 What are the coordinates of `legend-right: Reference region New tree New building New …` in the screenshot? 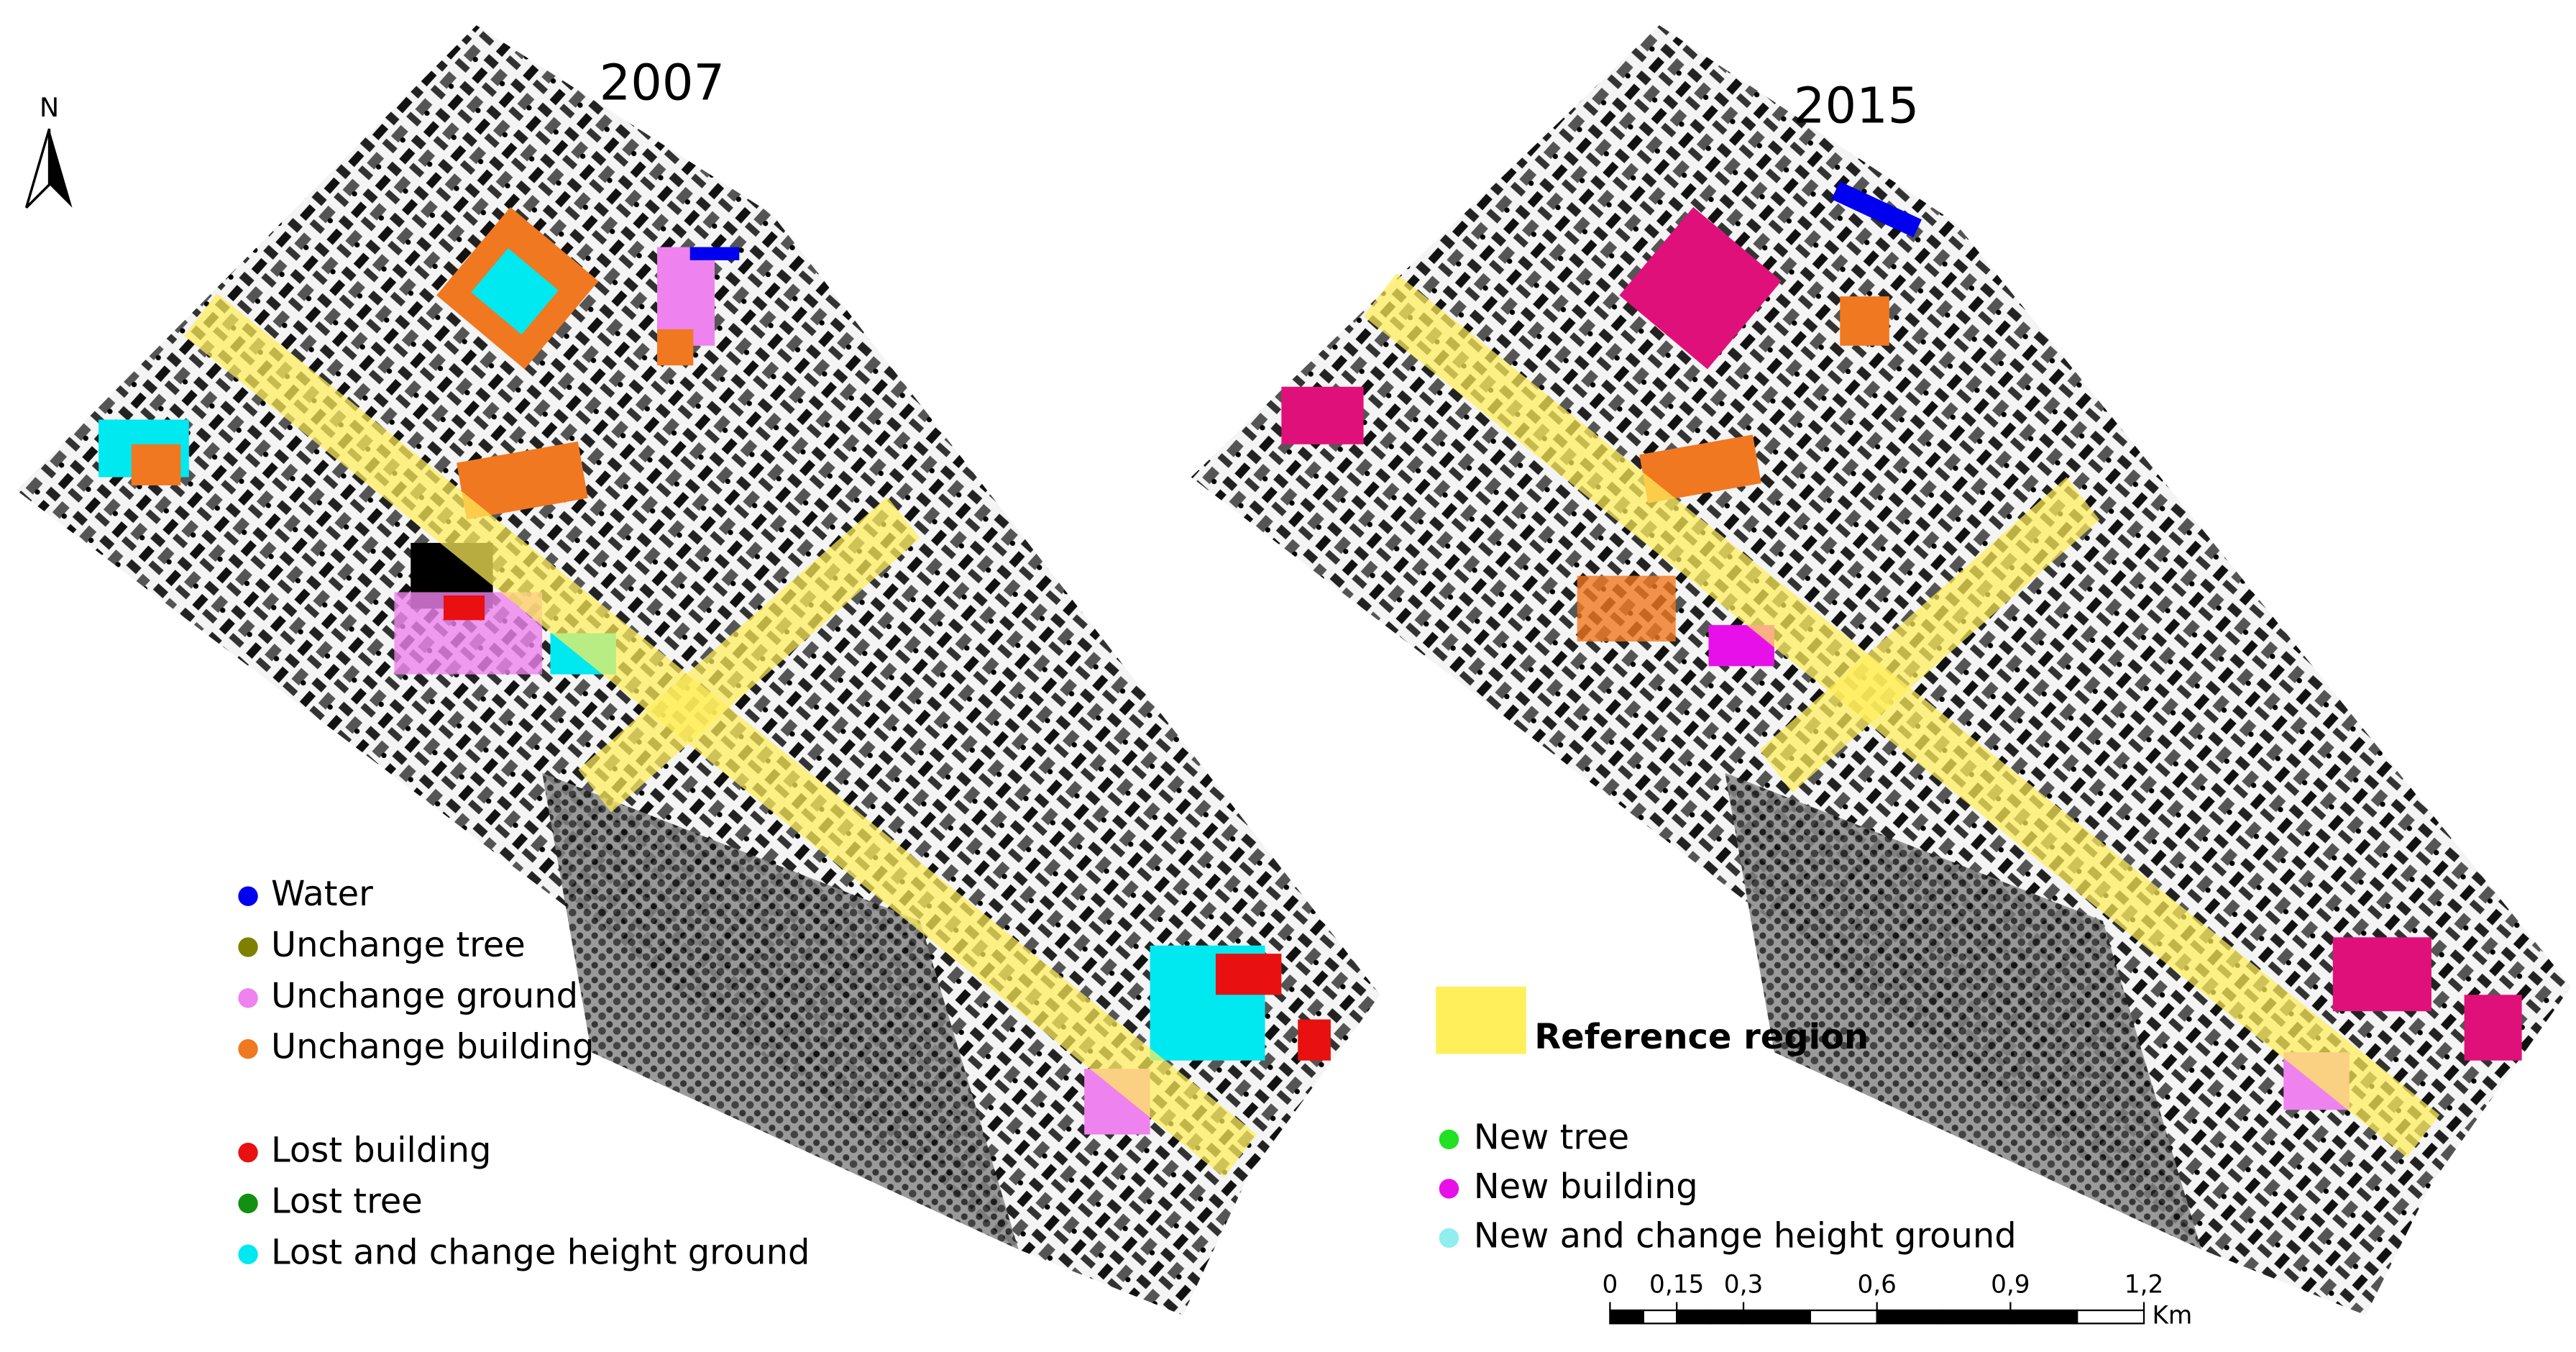 It's located at (1726, 1121).